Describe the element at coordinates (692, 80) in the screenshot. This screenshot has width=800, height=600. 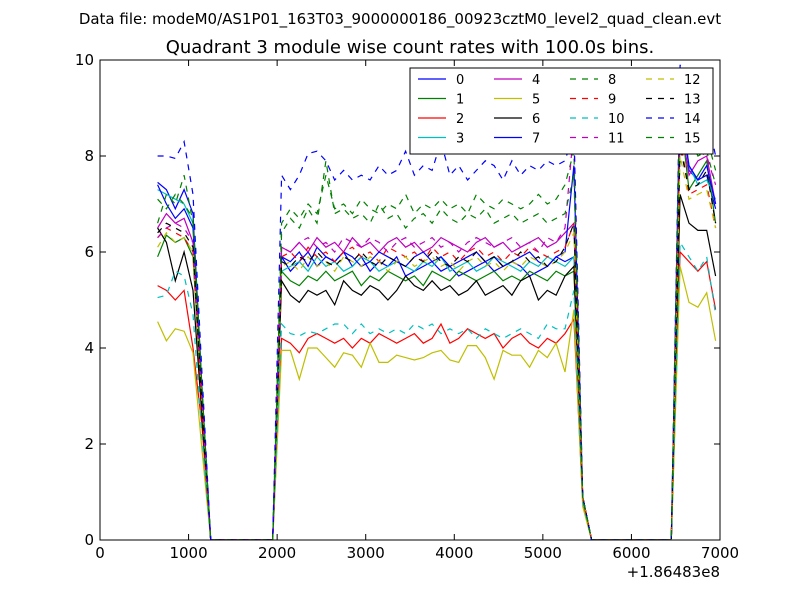
I see `legend-label-12: 12` at that location.